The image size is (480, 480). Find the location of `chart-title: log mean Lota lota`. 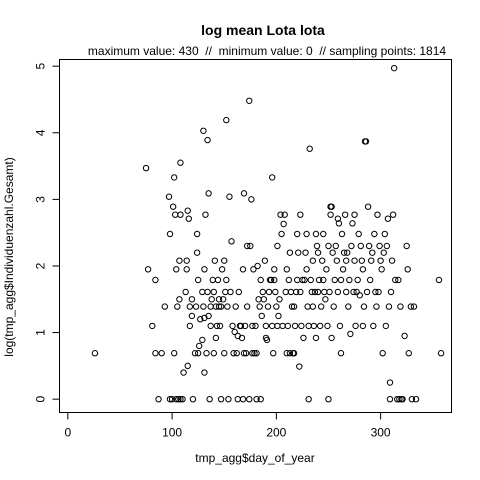

chart-title: log mean Lota lota is located at coordinates (263, 30).